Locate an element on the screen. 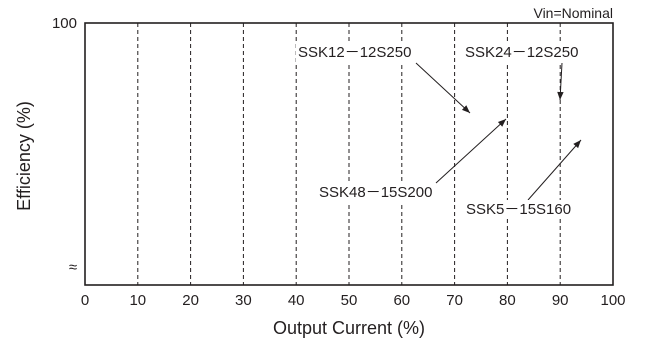 This screenshot has height=341, width=647. label-ssk5-15s160: SSK5－15S160 is located at coordinates (518, 209).